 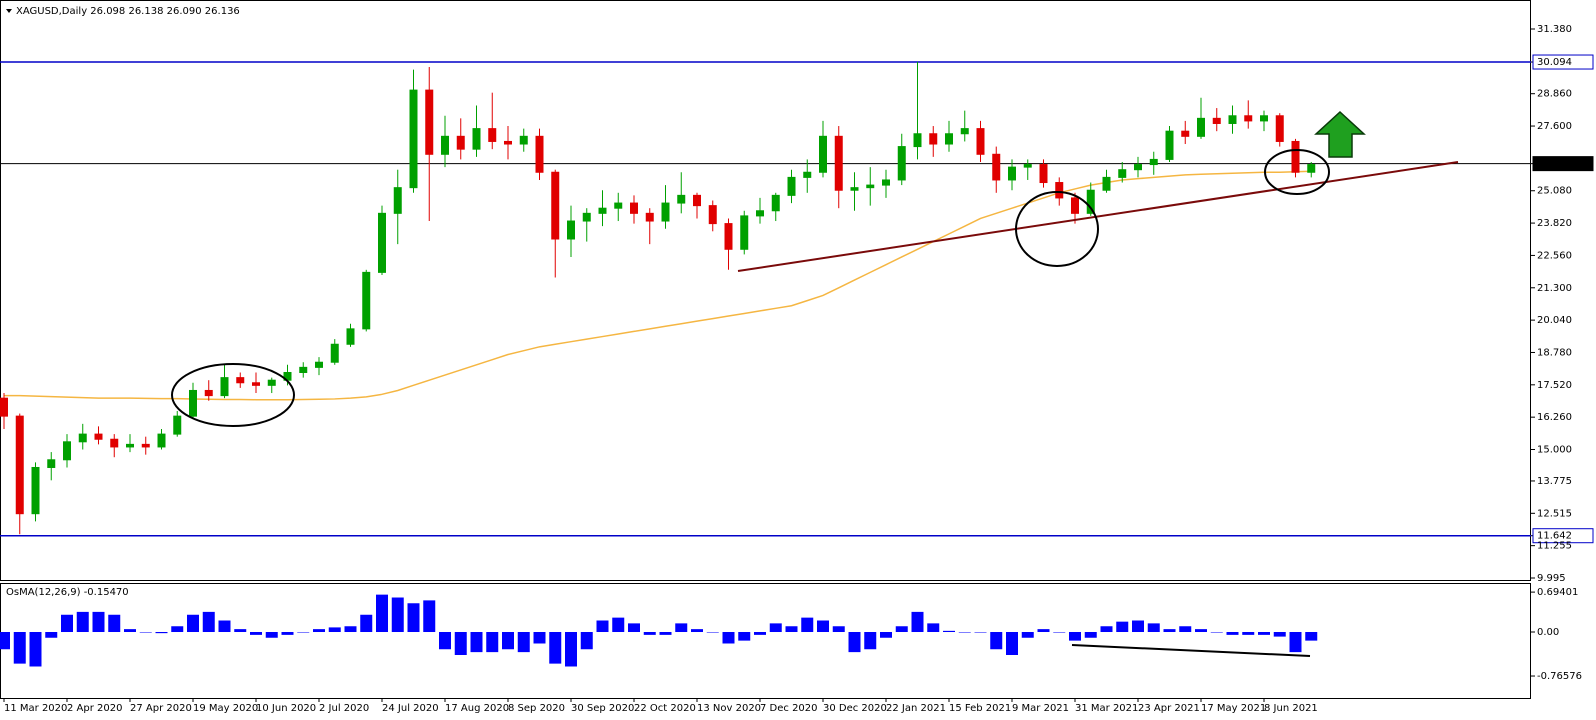 I want to click on y-tick-label: 21.300, so click(x=1554, y=288).